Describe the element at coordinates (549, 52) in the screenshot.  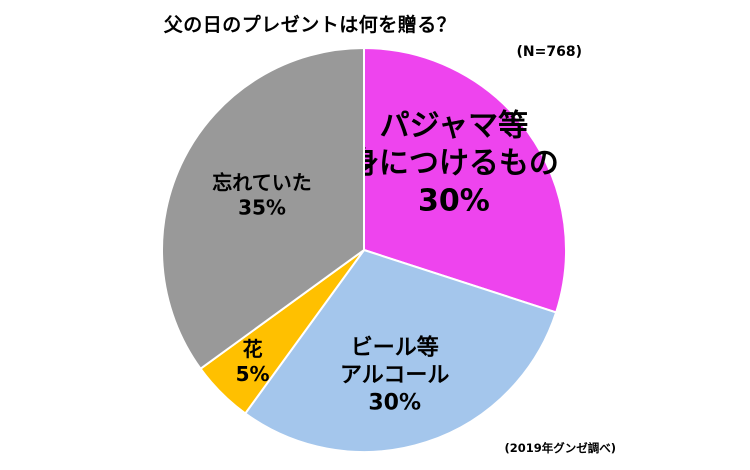
I see `sample-size: (N=768)` at that location.